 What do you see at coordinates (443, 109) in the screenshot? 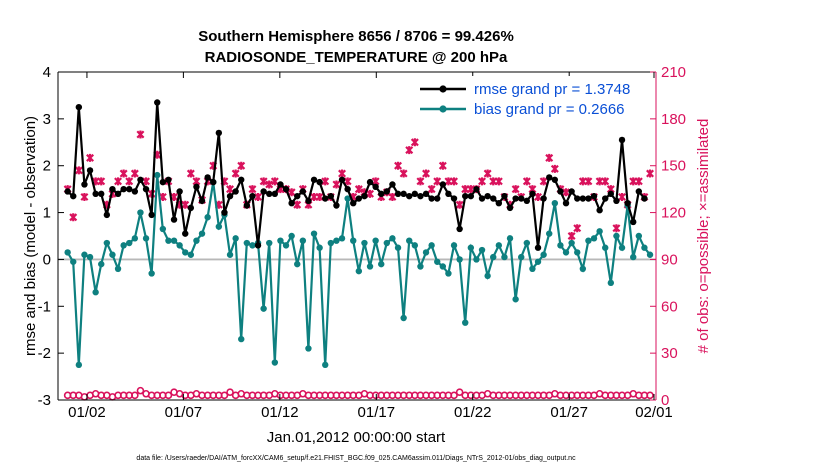
I see `legend-bias-marker` at bounding box center [443, 109].